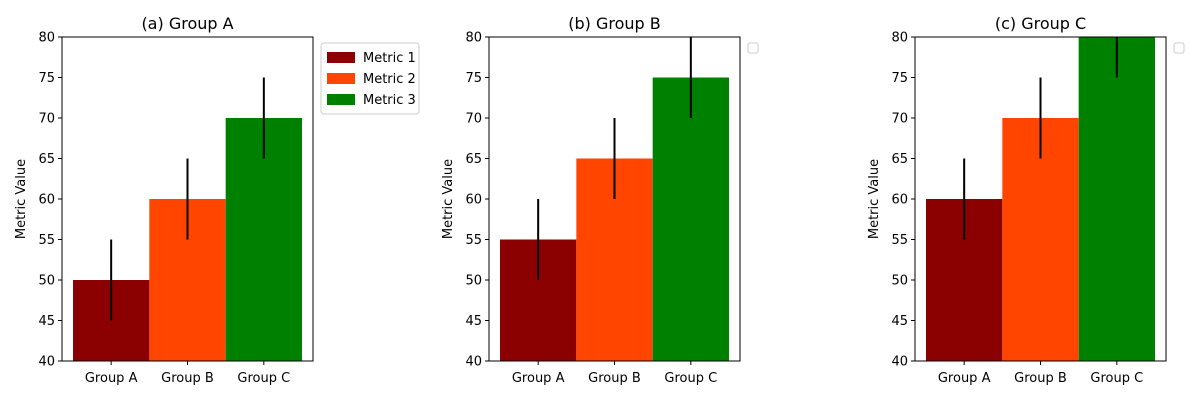 The image size is (1200, 400). What do you see at coordinates (614, 23) in the screenshot?
I see `chart-title: (b) Group B` at bounding box center [614, 23].